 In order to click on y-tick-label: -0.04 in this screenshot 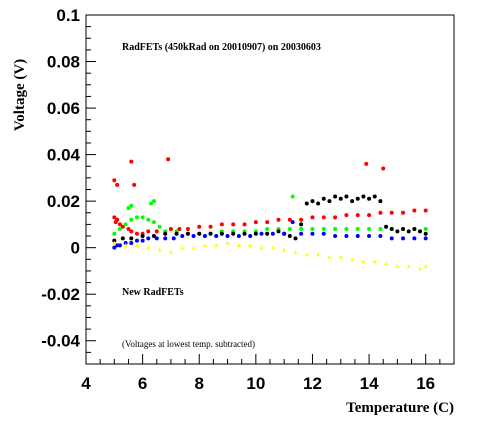, I will do `click(60, 341)`.